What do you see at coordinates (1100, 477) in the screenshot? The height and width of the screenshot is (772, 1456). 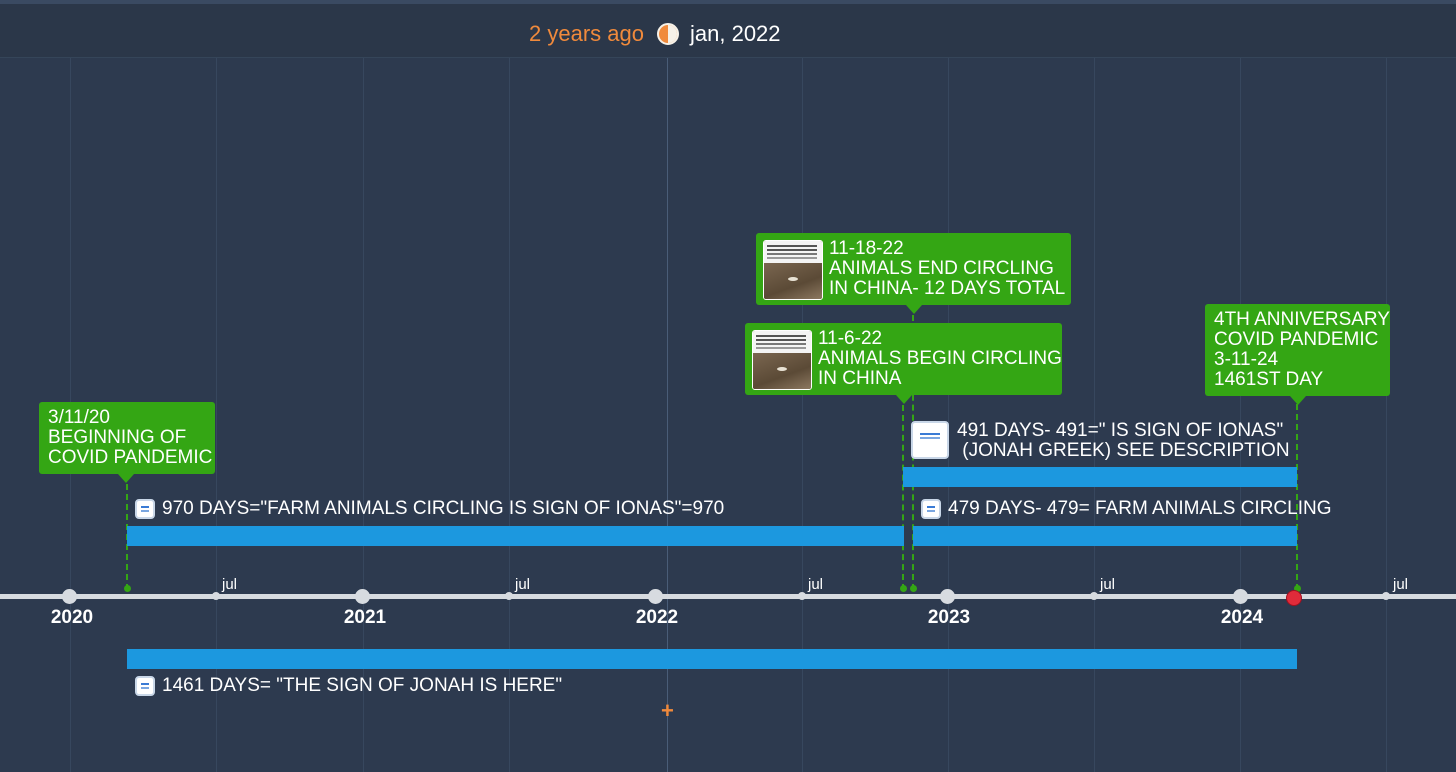 I see `span-bar-491-days` at bounding box center [1100, 477].